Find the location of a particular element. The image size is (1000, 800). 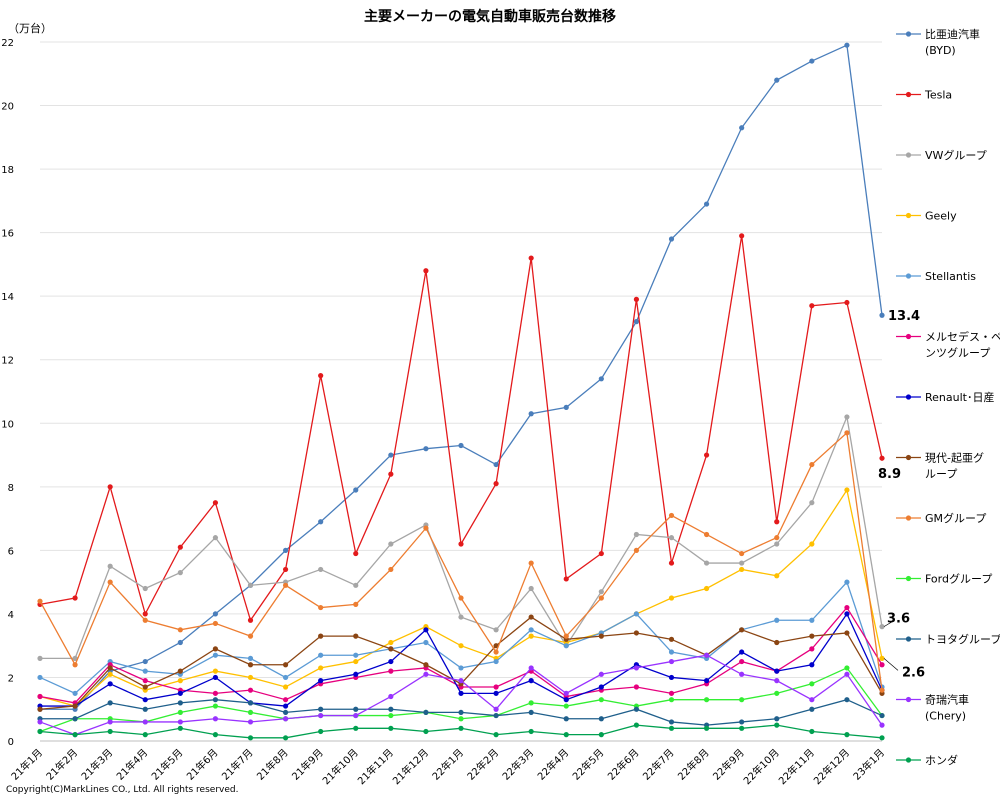

chart-title: 主要メーカーの電気自動車販売台数推移 is located at coordinates (490, 17).